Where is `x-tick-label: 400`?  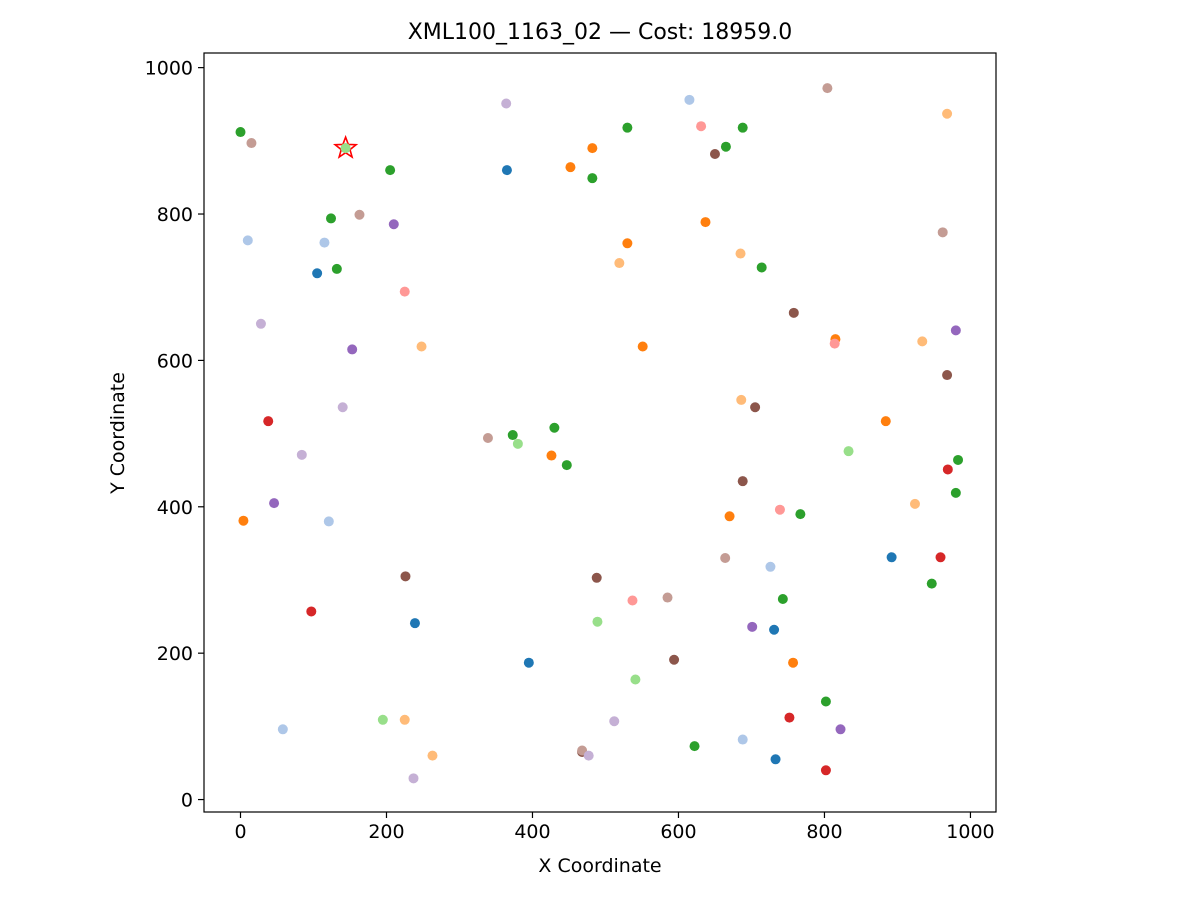 x-tick-label: 400 is located at coordinates (532, 832).